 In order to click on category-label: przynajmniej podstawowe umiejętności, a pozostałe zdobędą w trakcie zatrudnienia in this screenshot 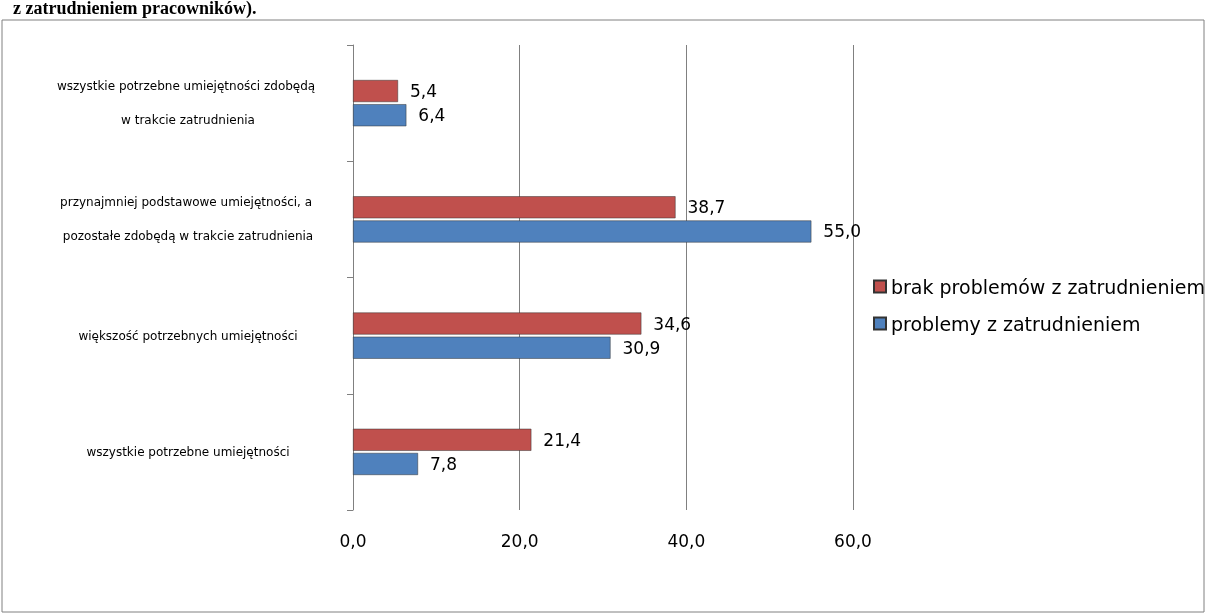, I will do `click(187, 219)`.